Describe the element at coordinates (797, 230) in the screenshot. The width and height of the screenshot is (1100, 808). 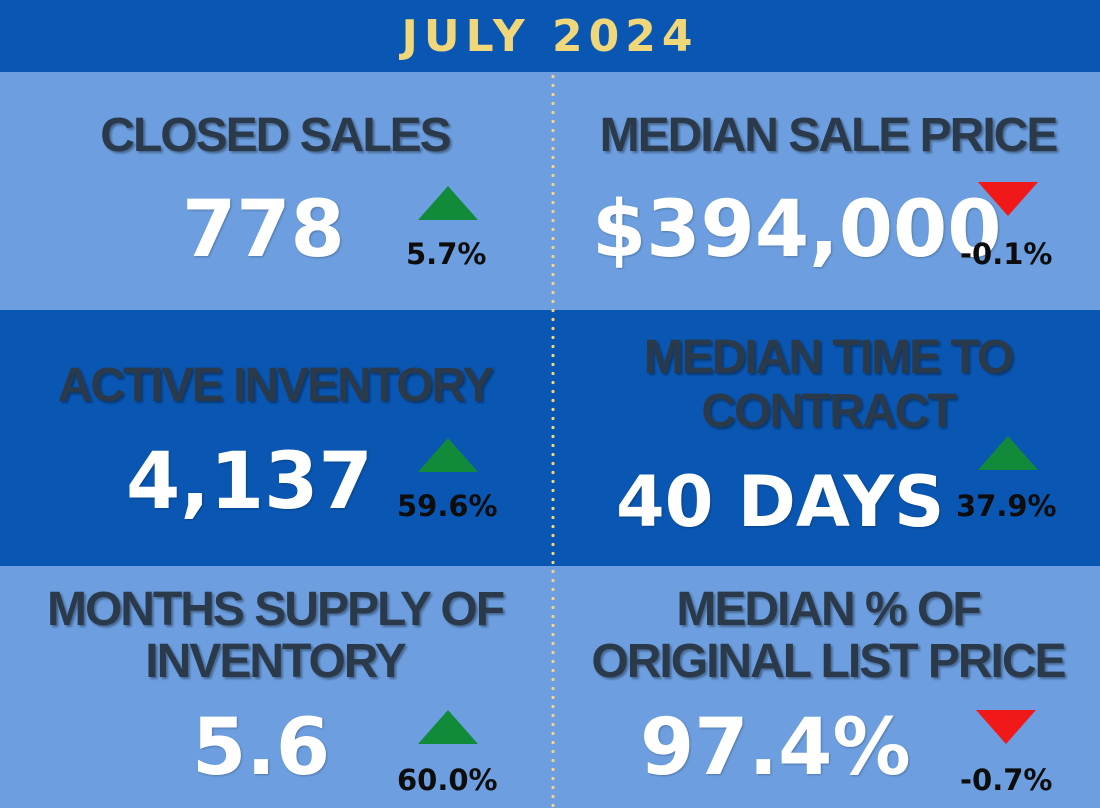
I see `median-sale-price-value: $394,000` at that location.